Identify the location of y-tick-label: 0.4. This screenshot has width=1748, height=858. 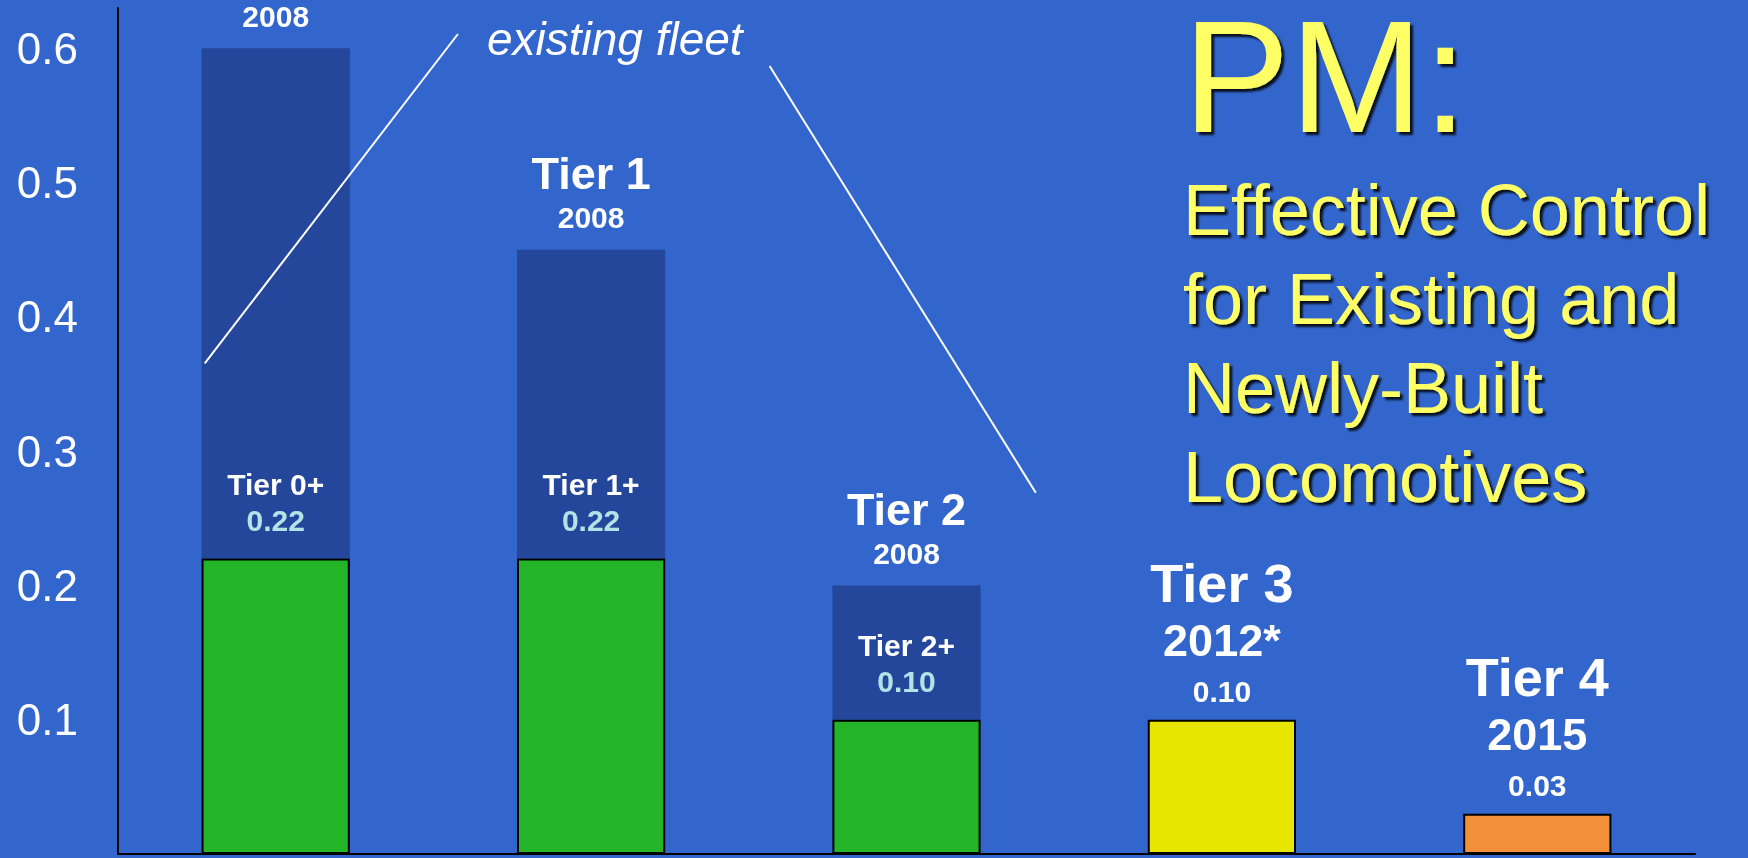
(47, 317).